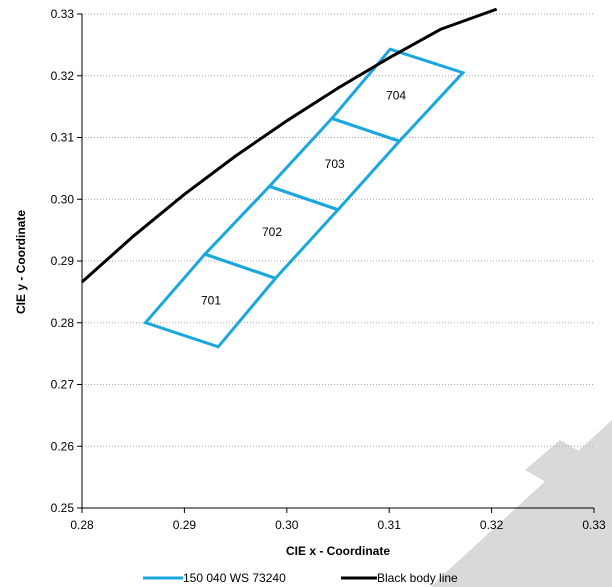 This screenshot has height=587, width=612. Describe the element at coordinates (211, 301) in the screenshot. I see `bin-label-701: 701` at that location.